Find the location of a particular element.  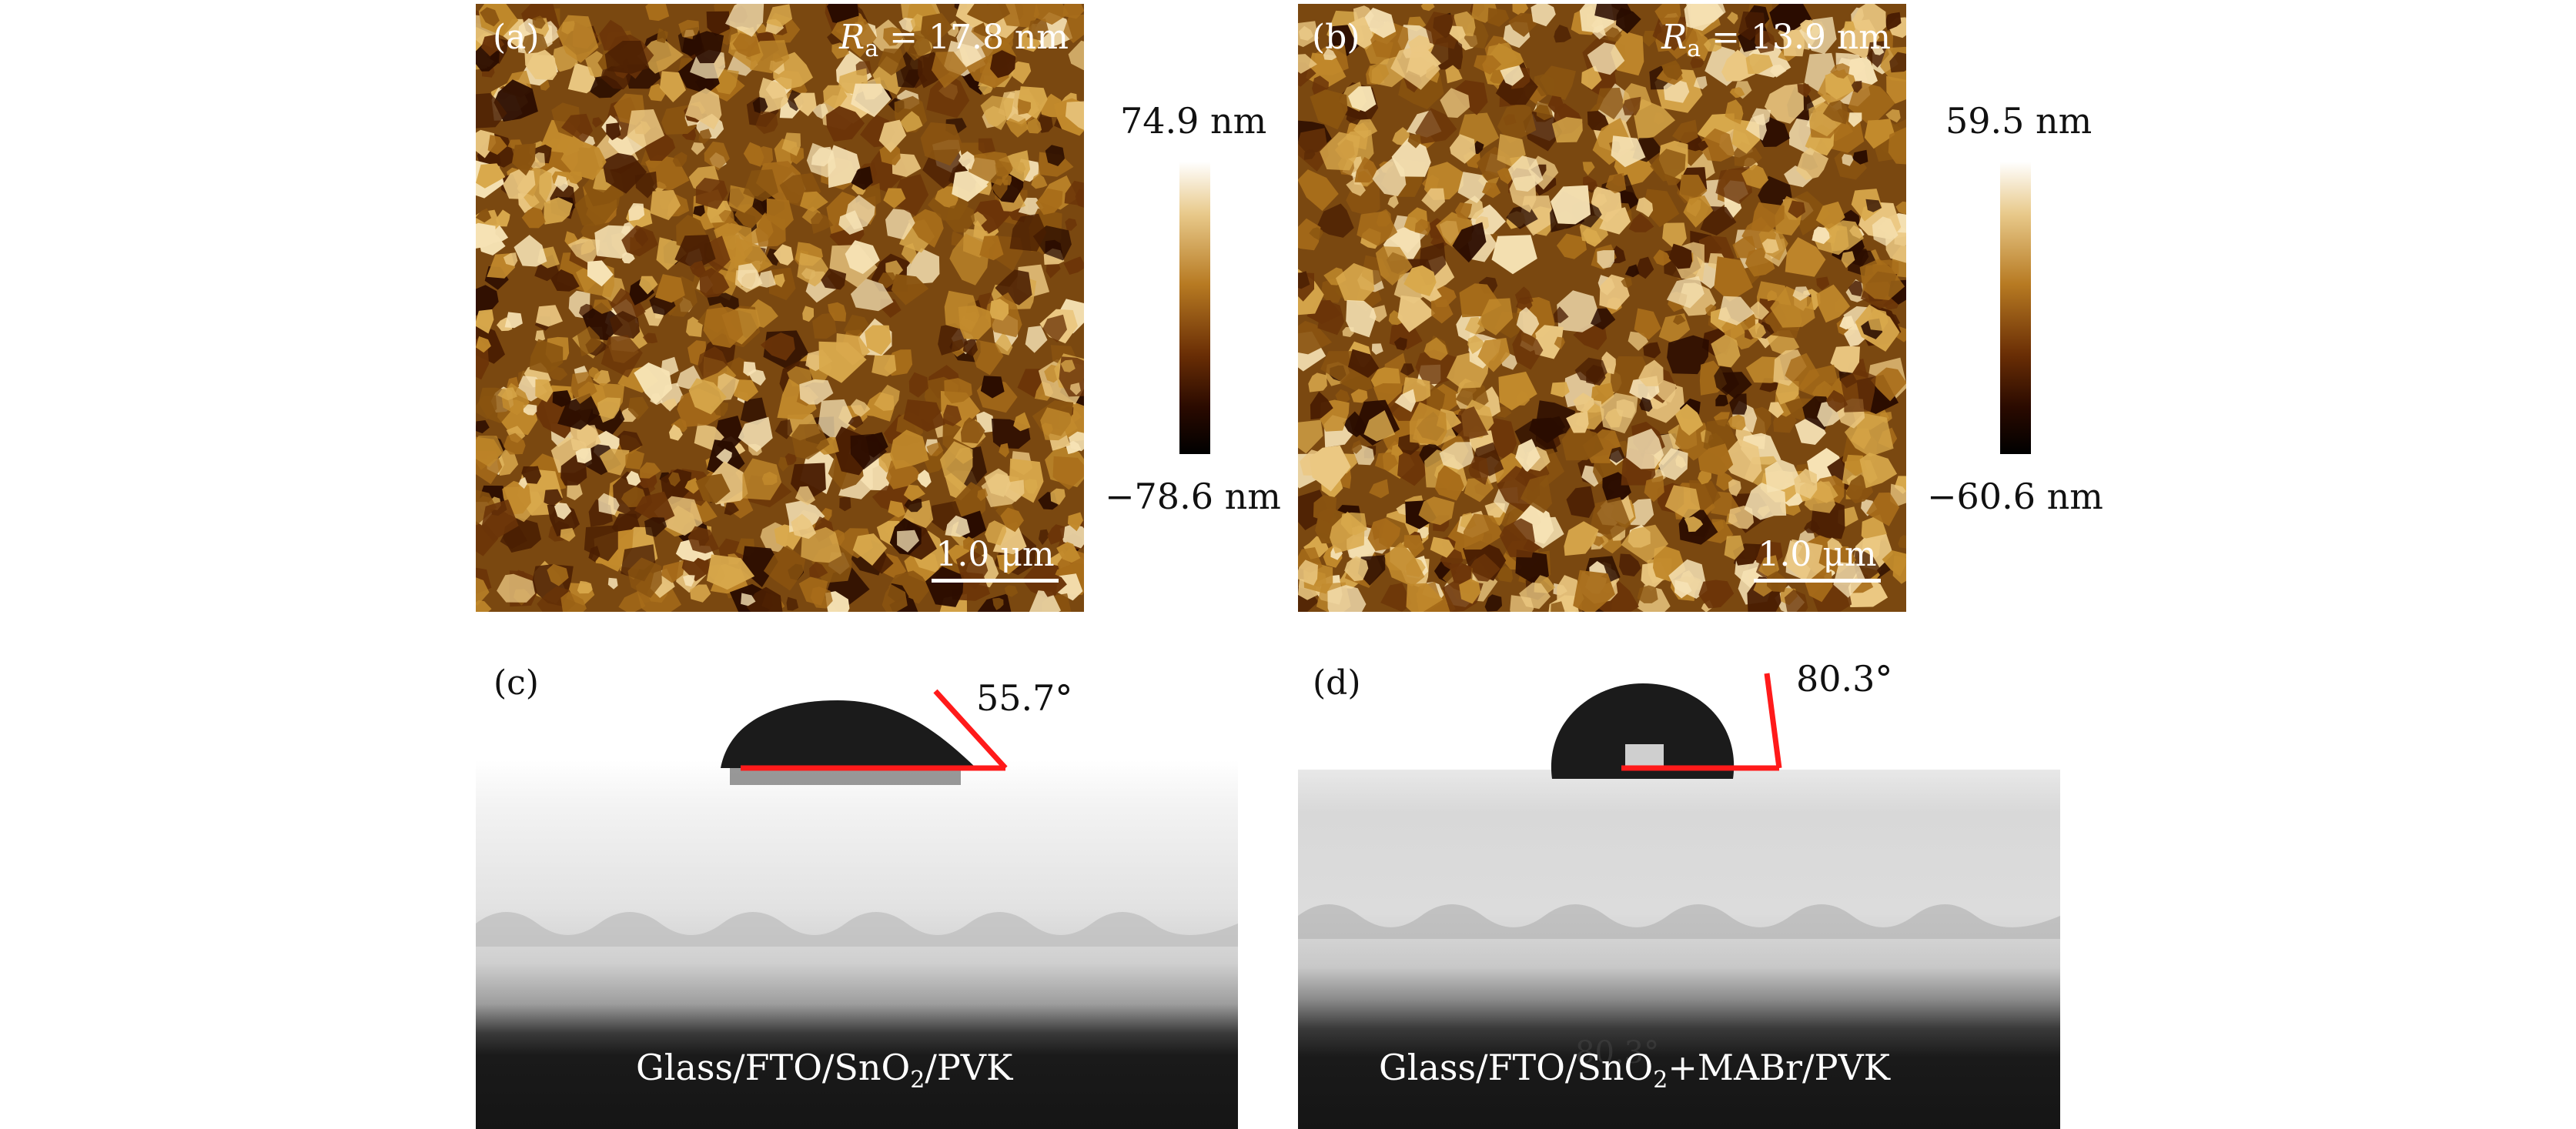

tangent-line-d is located at coordinates (1773, 721).